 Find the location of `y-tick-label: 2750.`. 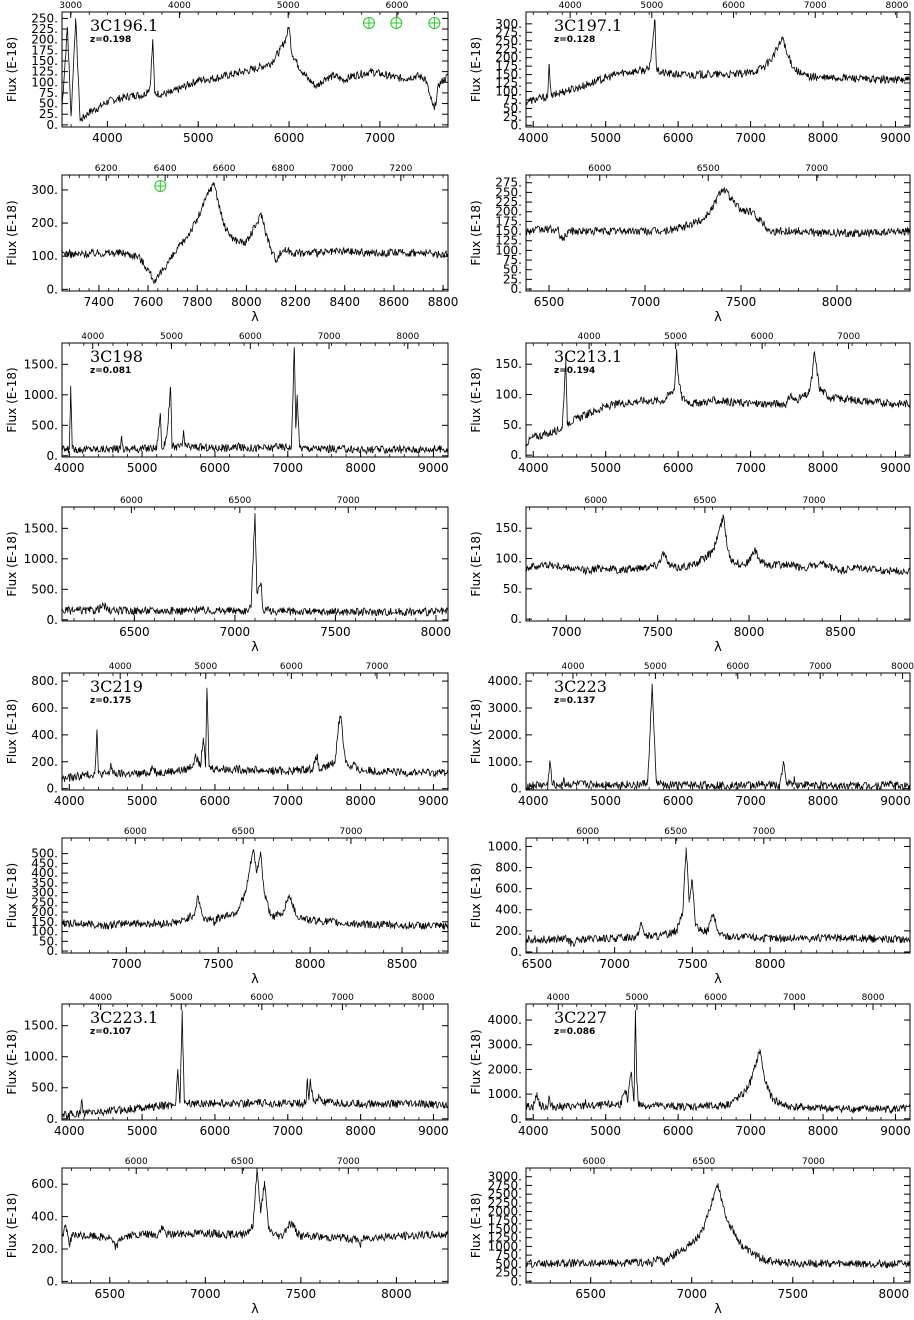

y-tick-label: 2750. is located at coordinates (505, 1185).